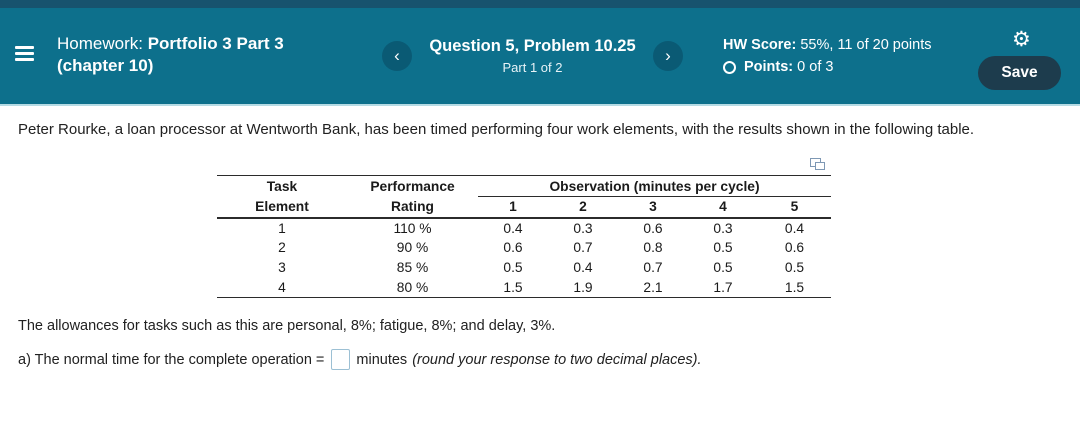  I want to click on cell-rating: 90 %, so click(412, 247).